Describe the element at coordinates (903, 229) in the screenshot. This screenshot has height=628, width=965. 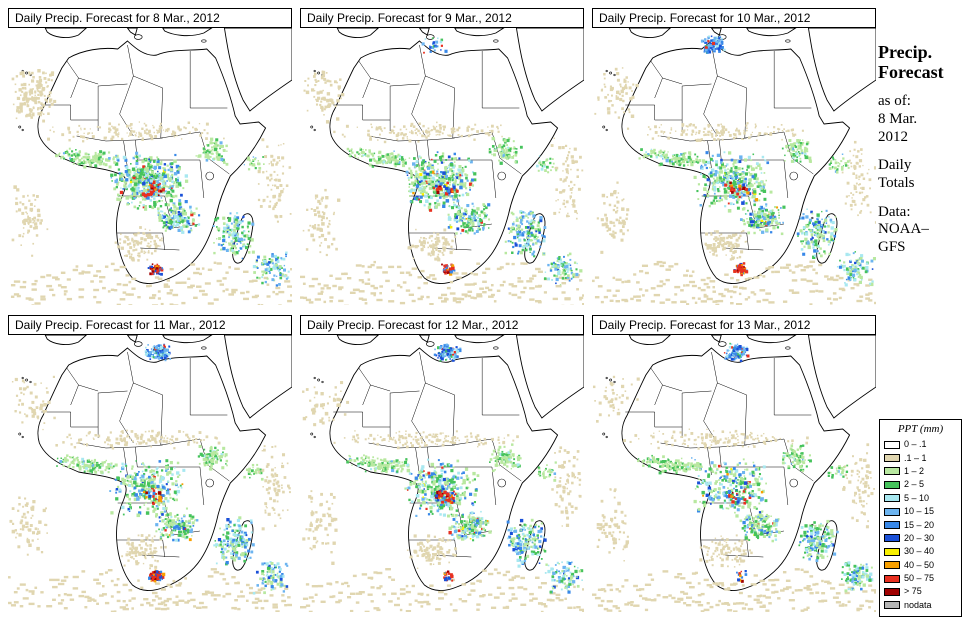
I see `data-source-line1: NOAA–` at that location.